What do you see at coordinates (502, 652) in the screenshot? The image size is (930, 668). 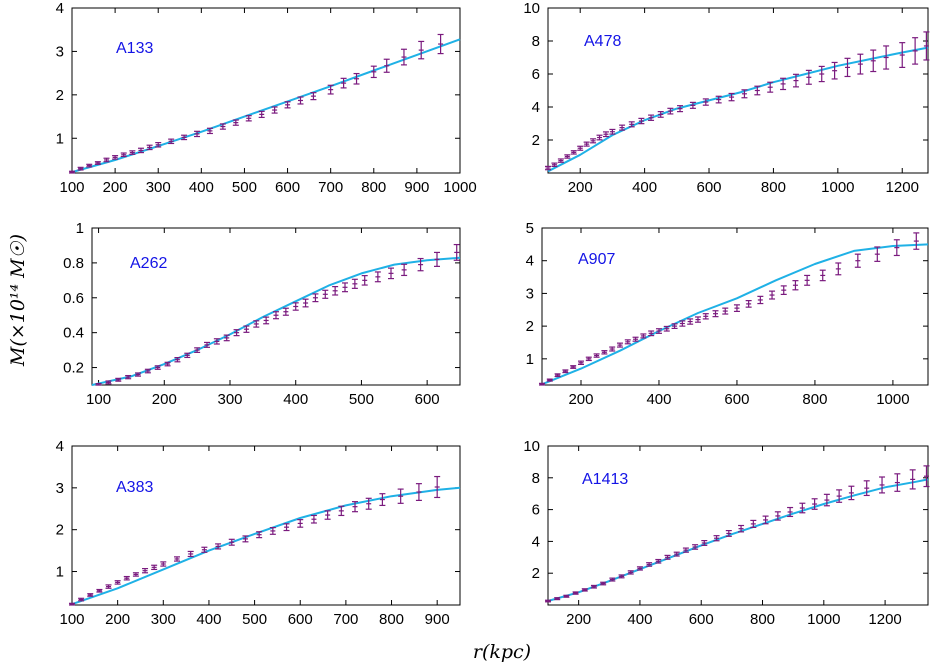 I see `x-axis-title: r(kpc)` at bounding box center [502, 652].